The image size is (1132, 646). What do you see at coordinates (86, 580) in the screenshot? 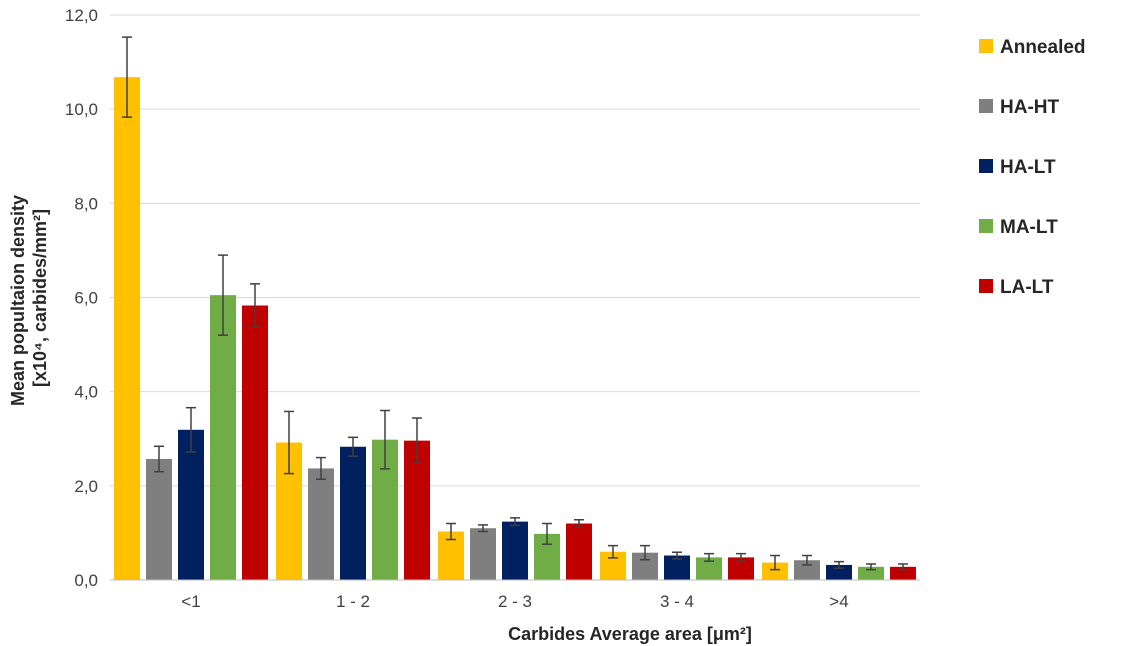
I see `y-tick-label: 0,0` at bounding box center [86, 580].